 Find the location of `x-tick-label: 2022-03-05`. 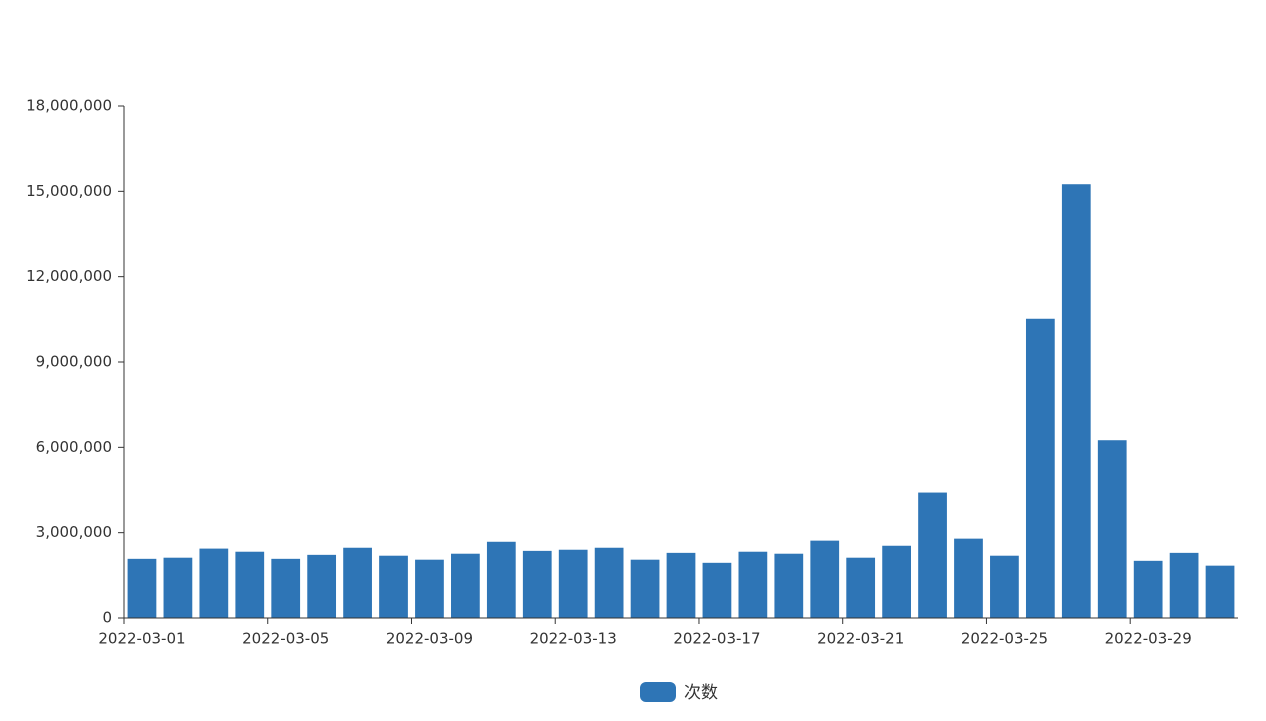

x-tick-label: 2022-03-05 is located at coordinates (285, 639).